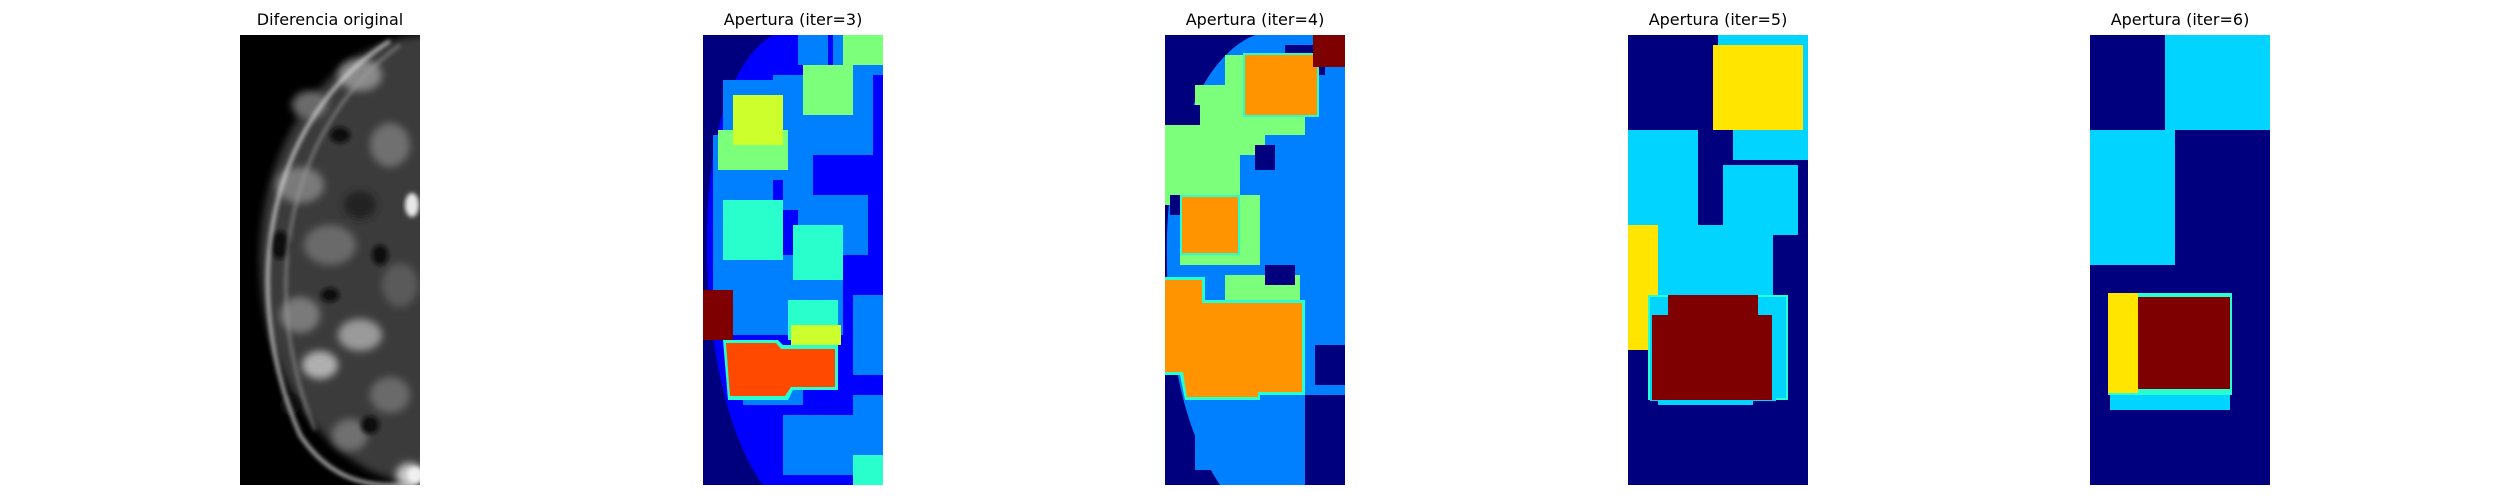  I want to click on image-opening-iter3, so click(793, 260).